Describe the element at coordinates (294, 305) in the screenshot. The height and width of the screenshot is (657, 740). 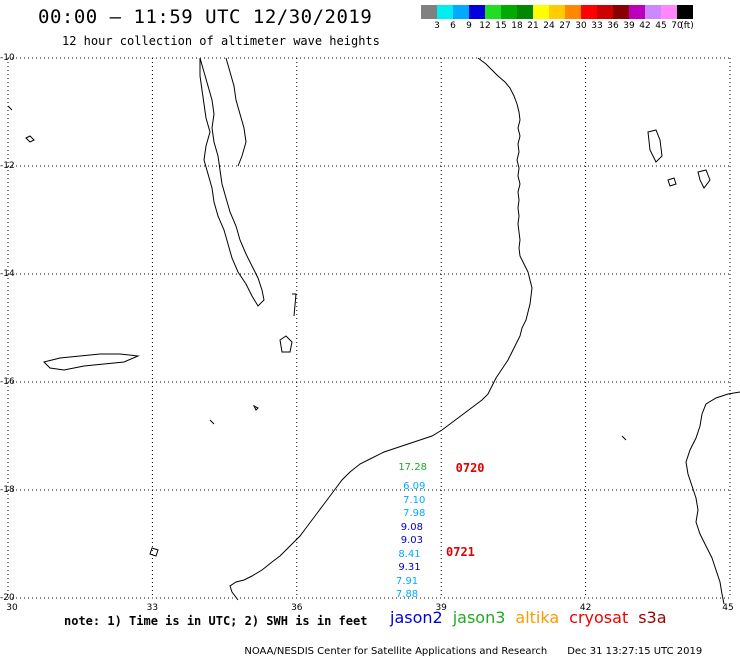
I see `lake-fragment` at that location.